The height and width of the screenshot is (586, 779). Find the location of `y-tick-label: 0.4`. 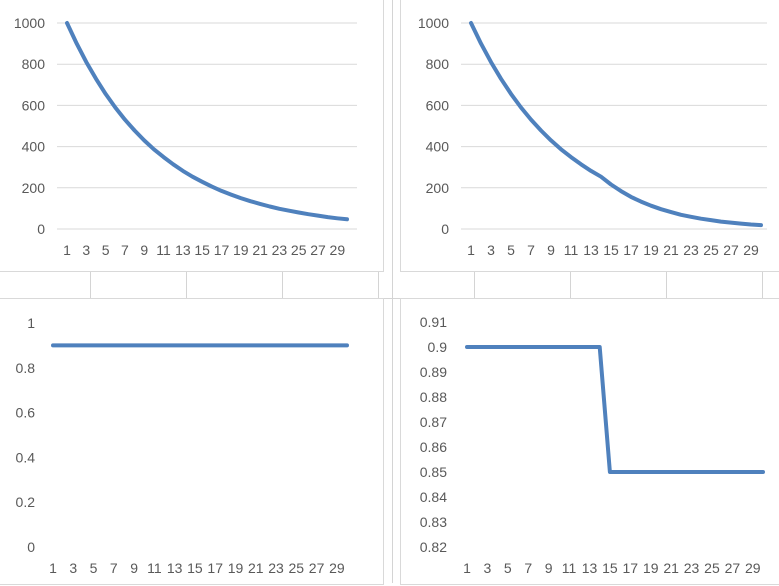

y-tick-label: 0.4 is located at coordinates (26, 457).